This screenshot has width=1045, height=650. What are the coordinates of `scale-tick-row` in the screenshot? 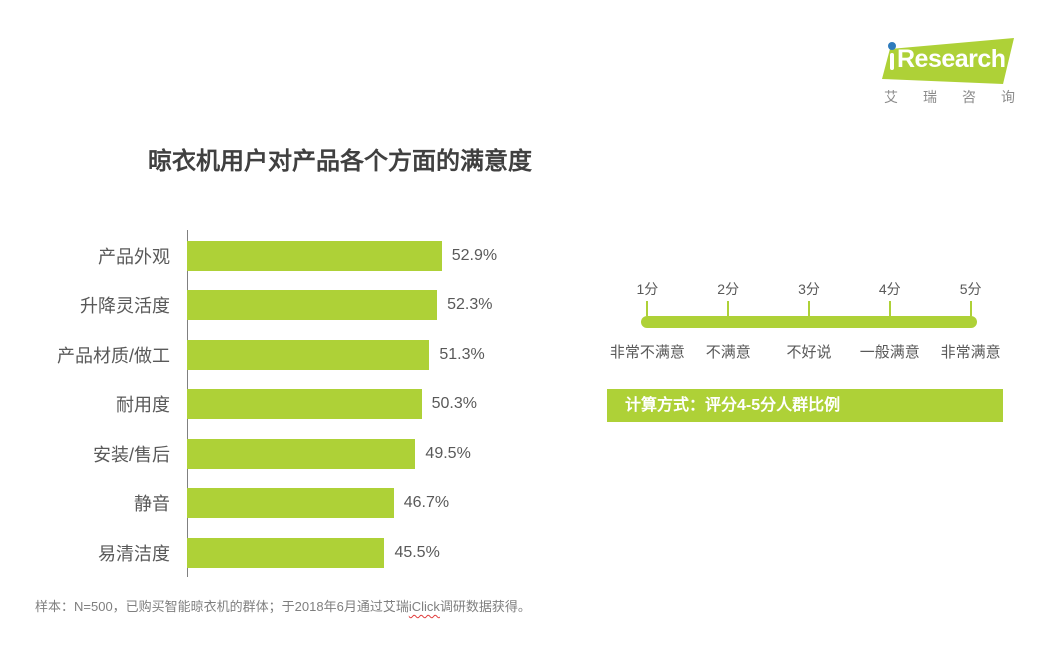 It's located at (809, 308).